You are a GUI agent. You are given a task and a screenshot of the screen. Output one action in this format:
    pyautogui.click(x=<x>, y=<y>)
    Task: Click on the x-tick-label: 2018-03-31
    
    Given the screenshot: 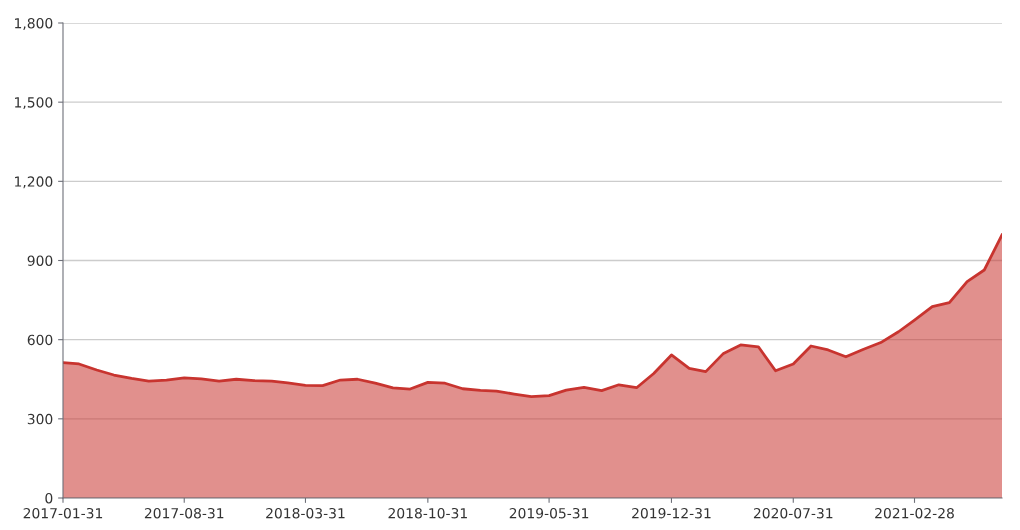 What is the action you would take?
    pyautogui.click(x=305, y=513)
    